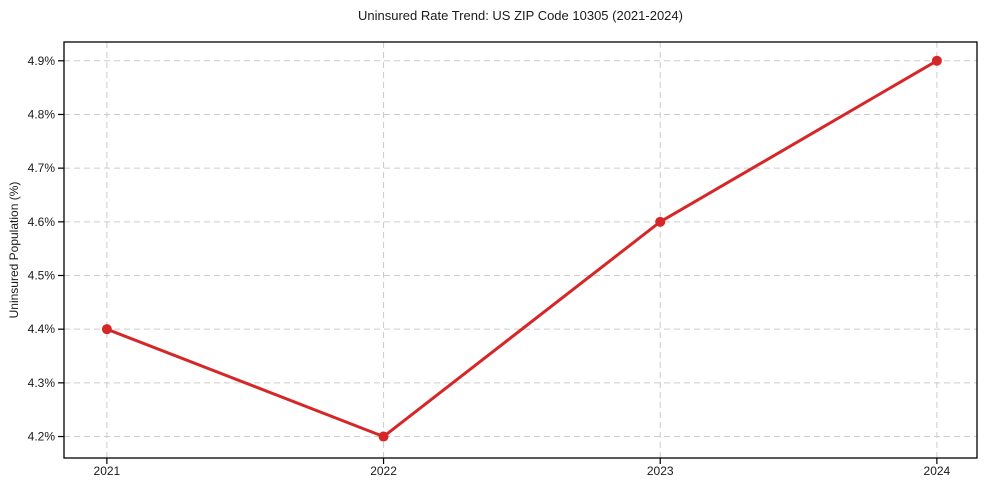 Image resolution: width=989 pixels, height=490 pixels. I want to click on y-tick-label: 4.9%, so click(42, 61).